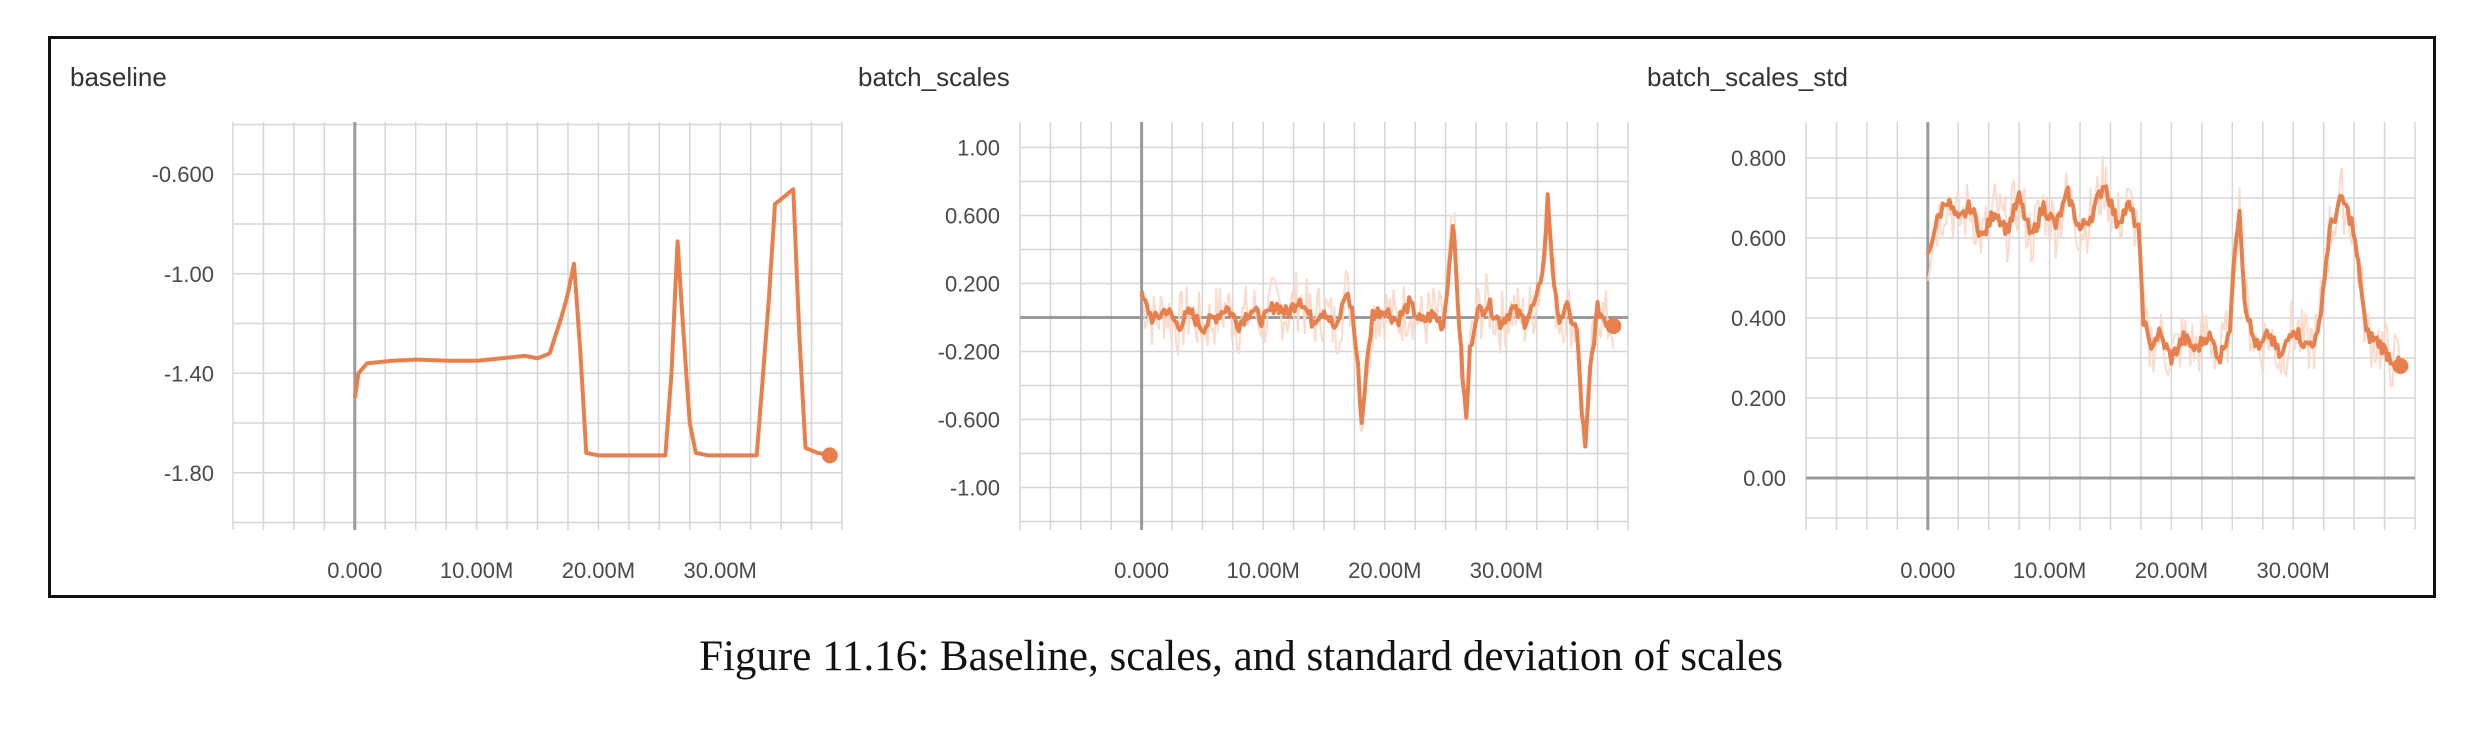 This screenshot has width=2482, height=738. I want to click on y-tick-label: -1.80, so click(189, 473).